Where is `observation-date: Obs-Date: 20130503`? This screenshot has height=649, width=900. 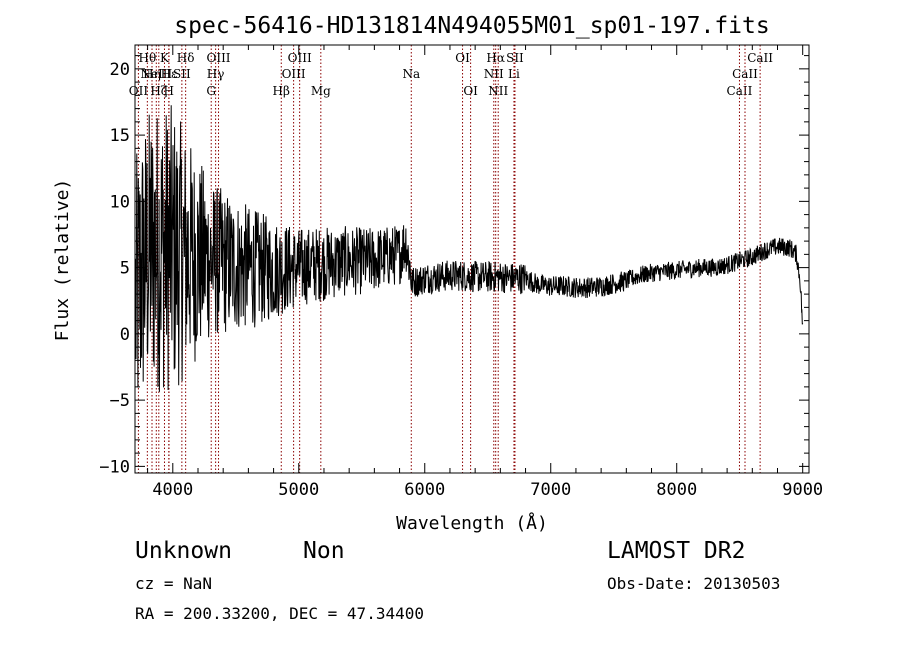
observation-date: Obs-Date: 20130503 is located at coordinates (694, 583).